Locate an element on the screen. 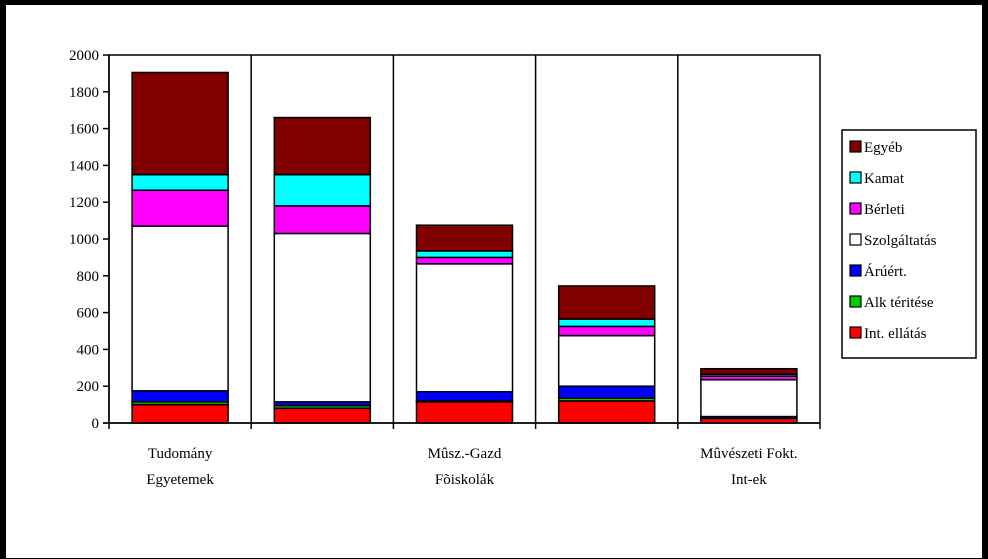 The width and height of the screenshot is (988, 559). y-tick-label: 600 is located at coordinates (88, 314).